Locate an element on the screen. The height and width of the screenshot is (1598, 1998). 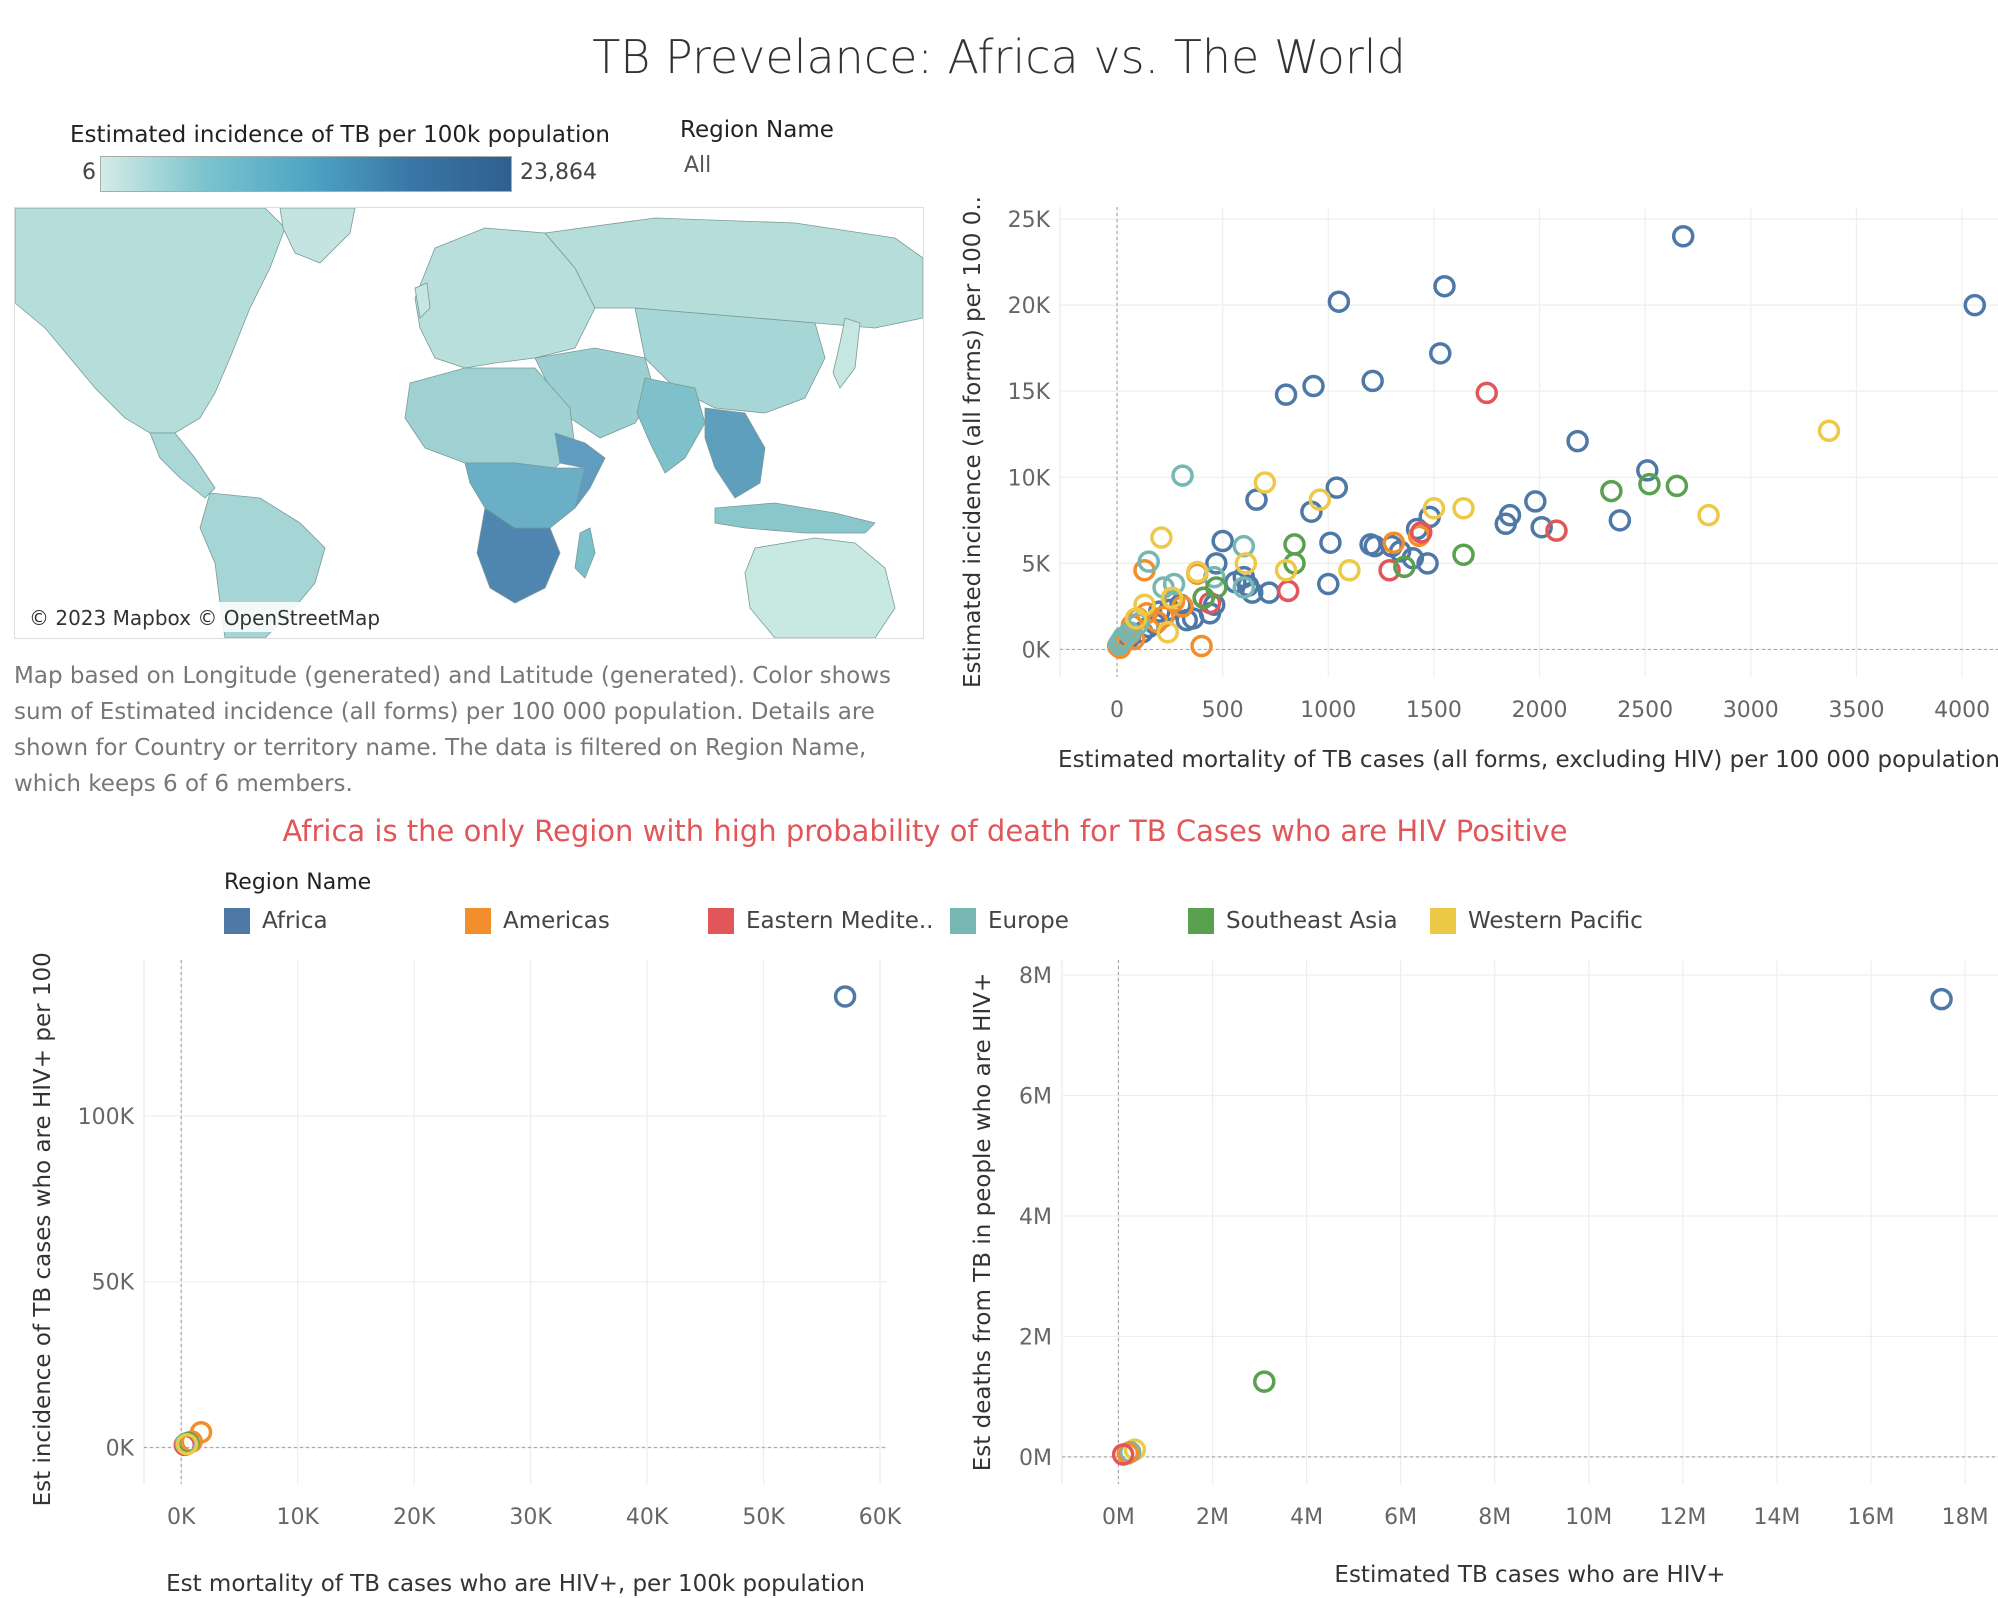
map-attribution: © 2023 Mapbox © OpenStreetMap is located at coordinates (204, 618).